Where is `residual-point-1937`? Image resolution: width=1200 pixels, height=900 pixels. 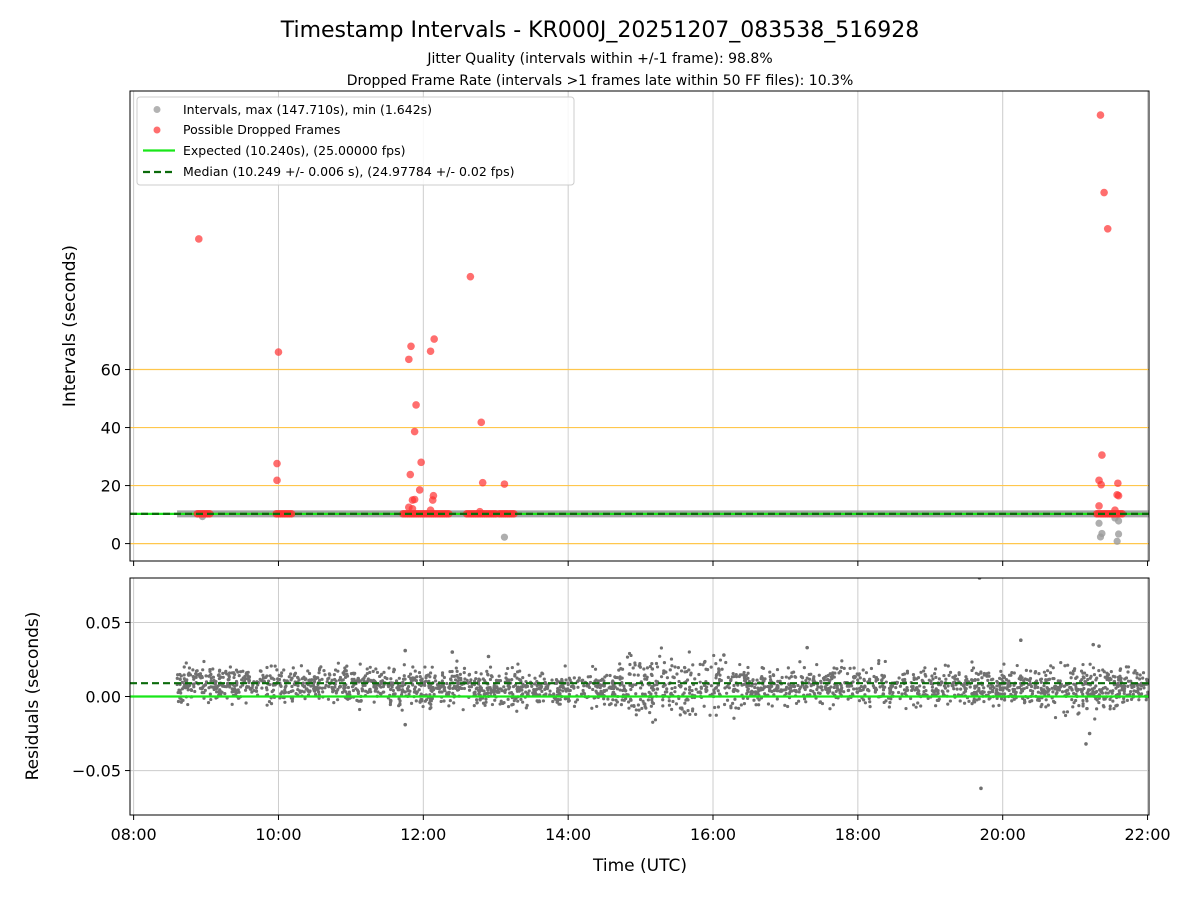 residual-point-1937 is located at coordinates (620, 690).